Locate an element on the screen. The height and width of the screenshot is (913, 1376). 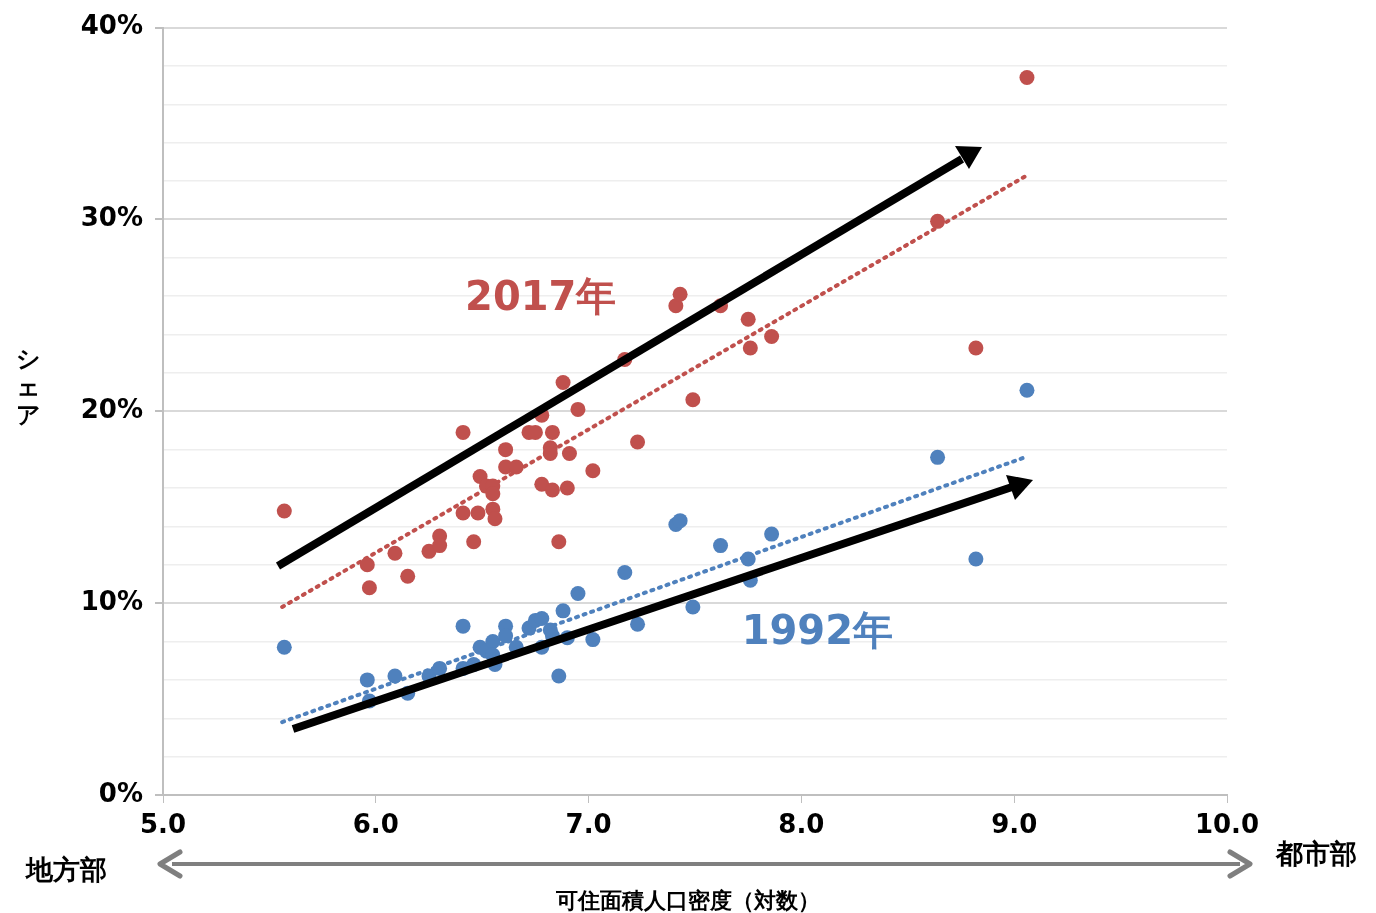
x-tick-label: 9.0 is located at coordinates (1014, 824).